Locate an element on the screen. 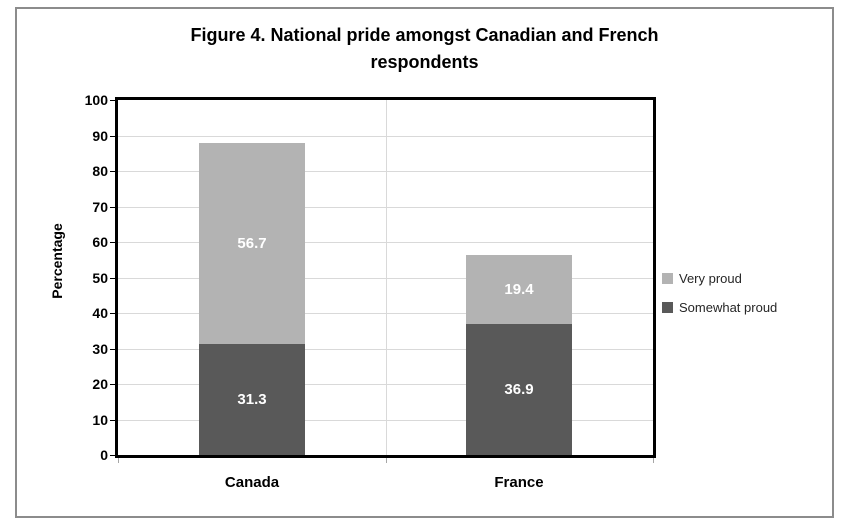 This screenshot has height=529, width=848. legend-label: Very proud is located at coordinates (710, 278).